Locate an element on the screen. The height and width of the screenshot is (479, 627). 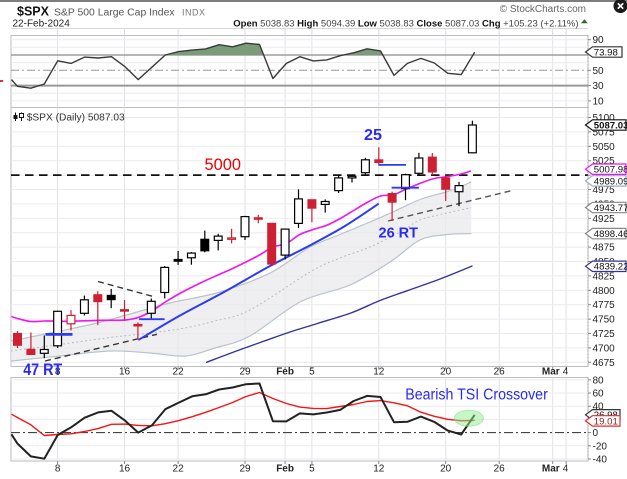
svg-text: 30 is located at coordinates (599, 86).